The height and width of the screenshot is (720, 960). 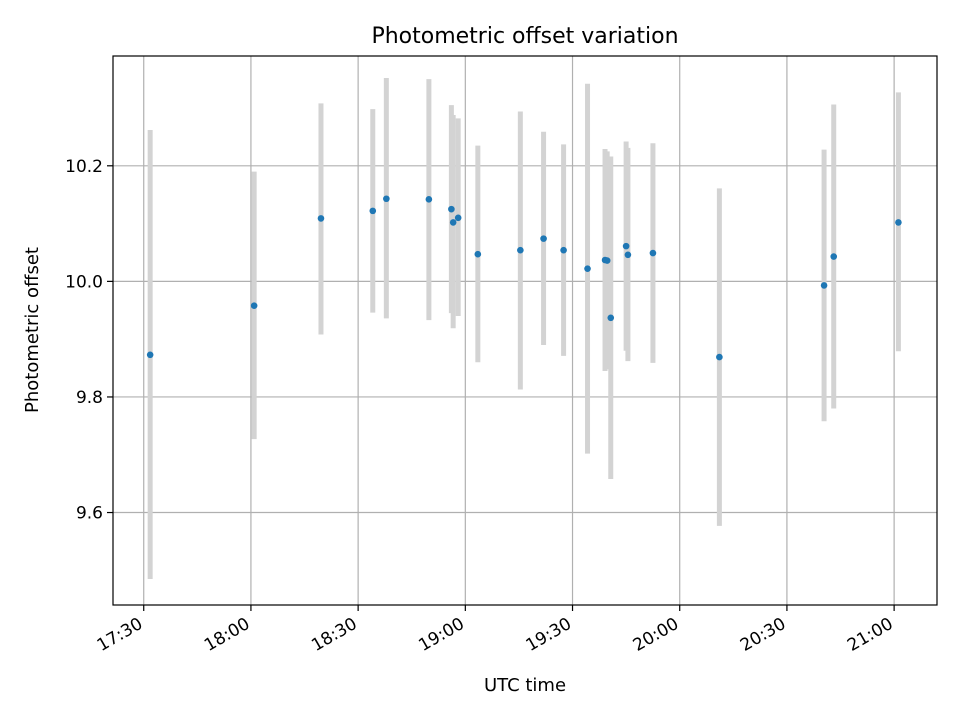 I want to click on y-axis-label: Photometric offset, so click(x=32, y=330).